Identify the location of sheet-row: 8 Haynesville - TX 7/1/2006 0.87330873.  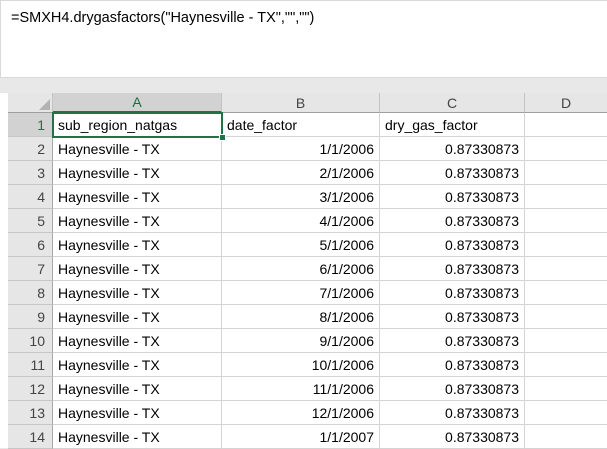
(307, 293).